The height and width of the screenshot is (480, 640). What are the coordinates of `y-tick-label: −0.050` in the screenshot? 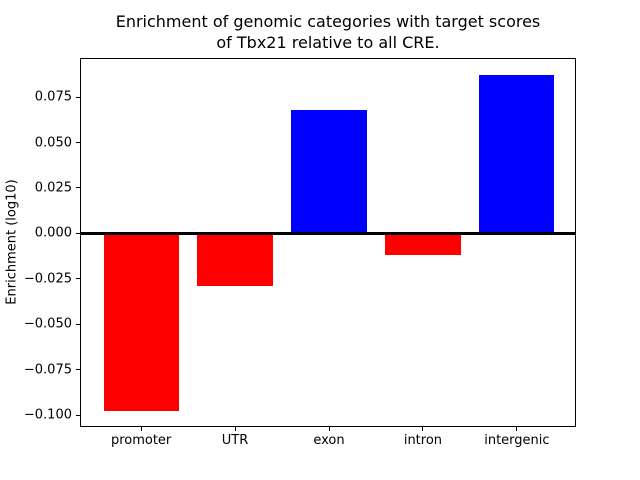 It's located at (47, 324).